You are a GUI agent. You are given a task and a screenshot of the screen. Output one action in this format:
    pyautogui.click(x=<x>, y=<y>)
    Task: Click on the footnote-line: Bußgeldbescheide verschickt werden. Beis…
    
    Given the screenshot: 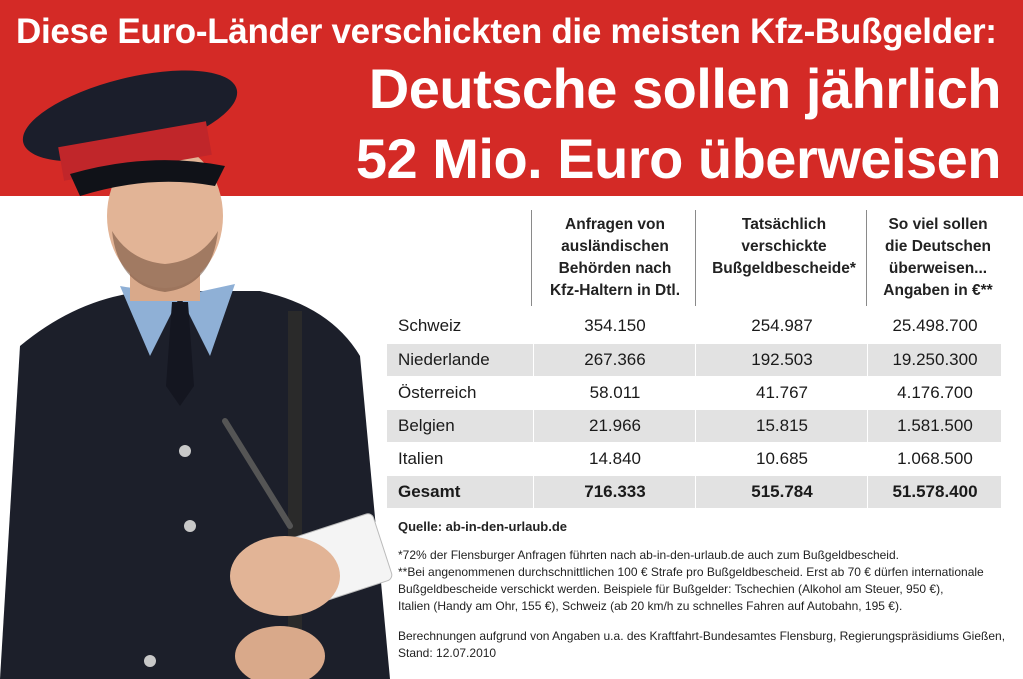 What is the action you would take?
    pyautogui.click(x=671, y=589)
    